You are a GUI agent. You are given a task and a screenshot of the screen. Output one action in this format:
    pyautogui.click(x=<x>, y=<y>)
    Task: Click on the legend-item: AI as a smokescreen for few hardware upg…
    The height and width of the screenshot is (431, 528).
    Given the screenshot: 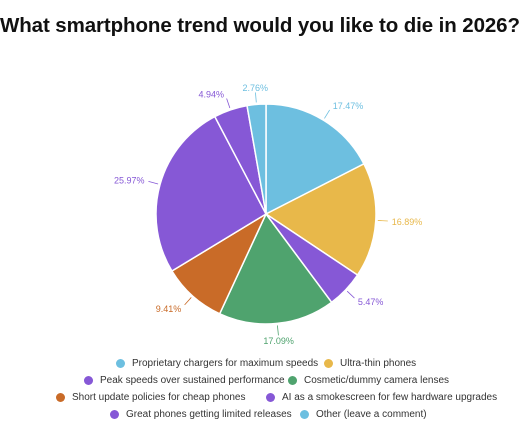 What is the action you would take?
    pyautogui.click(x=381, y=397)
    